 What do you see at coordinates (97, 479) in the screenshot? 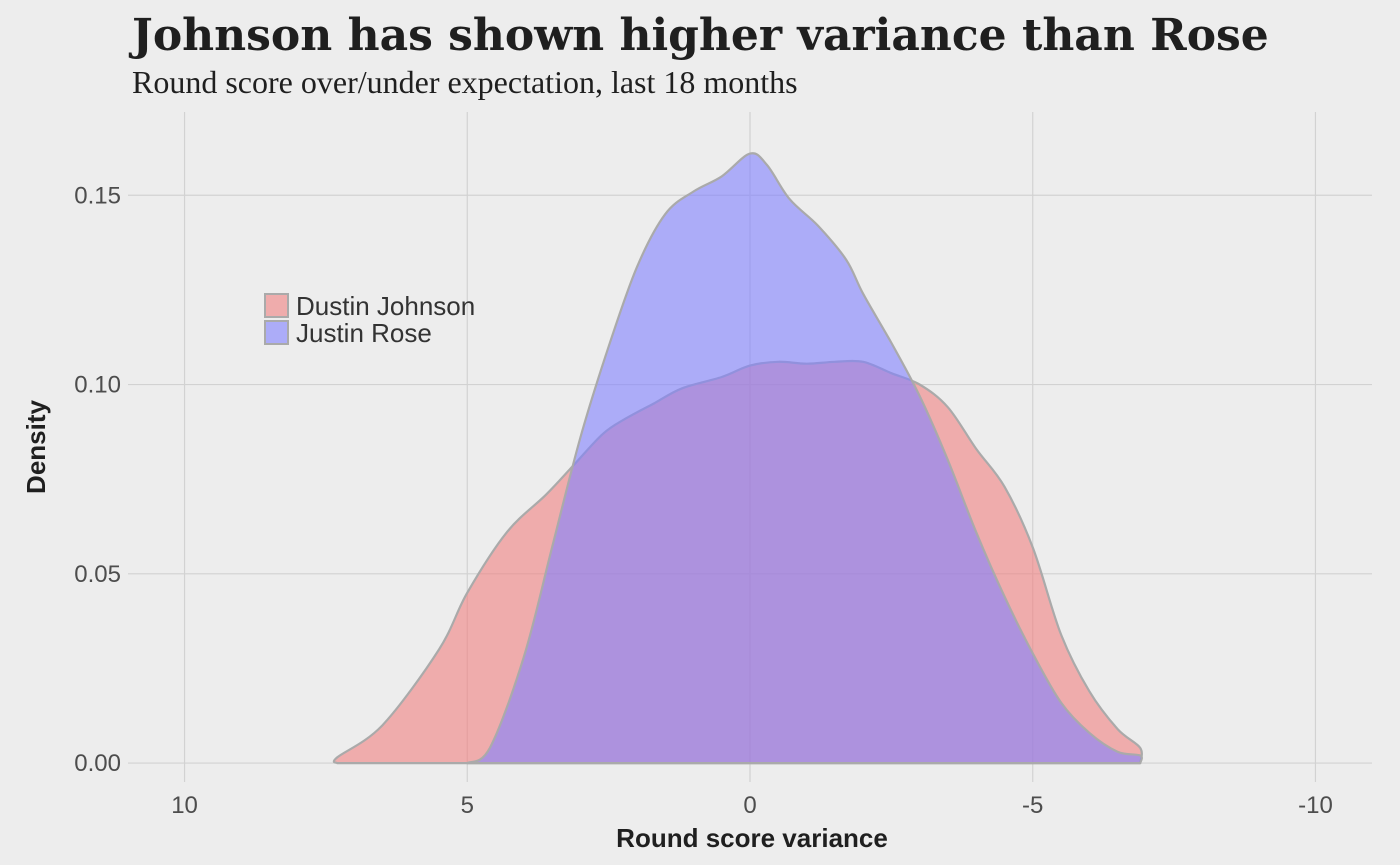
I see `y-axis-tick-labels: 0.00 0.05 0.10 0.15` at bounding box center [97, 479].